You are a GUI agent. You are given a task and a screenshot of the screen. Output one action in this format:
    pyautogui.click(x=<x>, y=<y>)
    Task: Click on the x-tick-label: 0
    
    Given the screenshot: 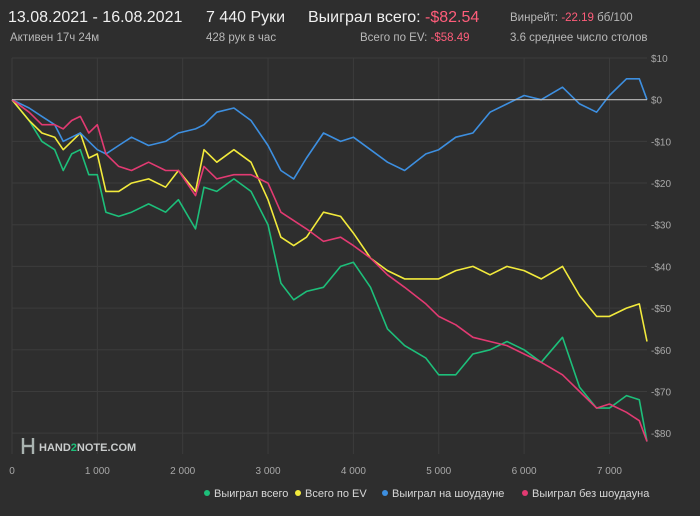 What is the action you would take?
    pyautogui.click(x=12, y=471)
    